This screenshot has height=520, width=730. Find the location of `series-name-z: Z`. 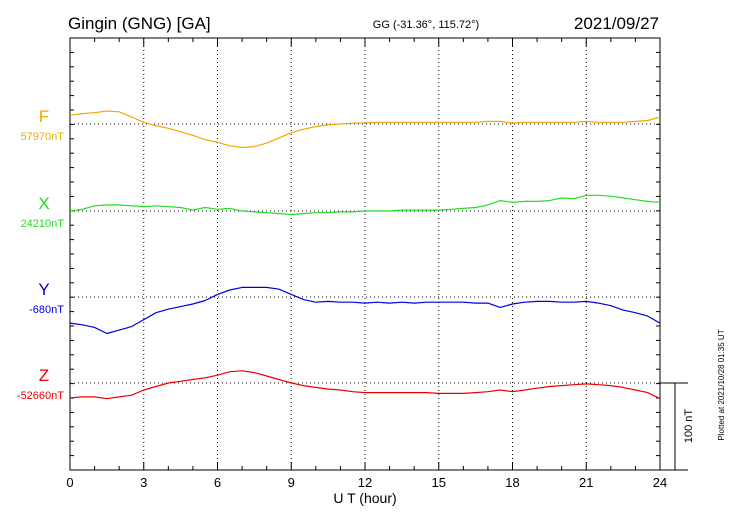

series-name-z: Z is located at coordinates (44, 375).